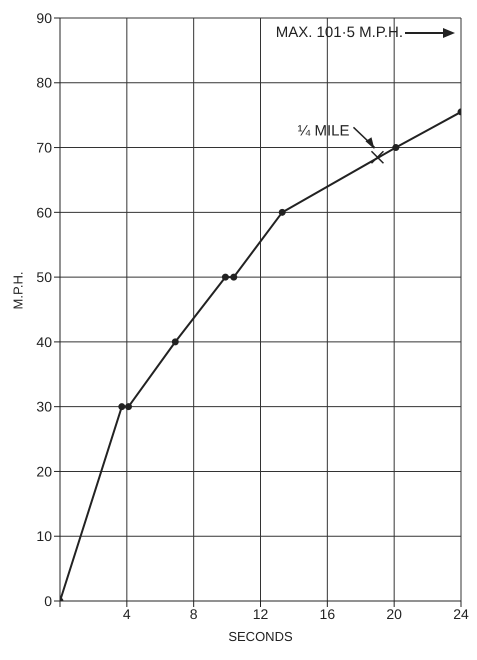 The width and height of the screenshot is (477, 660). Describe the element at coordinates (44, 82) in the screenshot. I see `y-tick-label: 80` at that location.